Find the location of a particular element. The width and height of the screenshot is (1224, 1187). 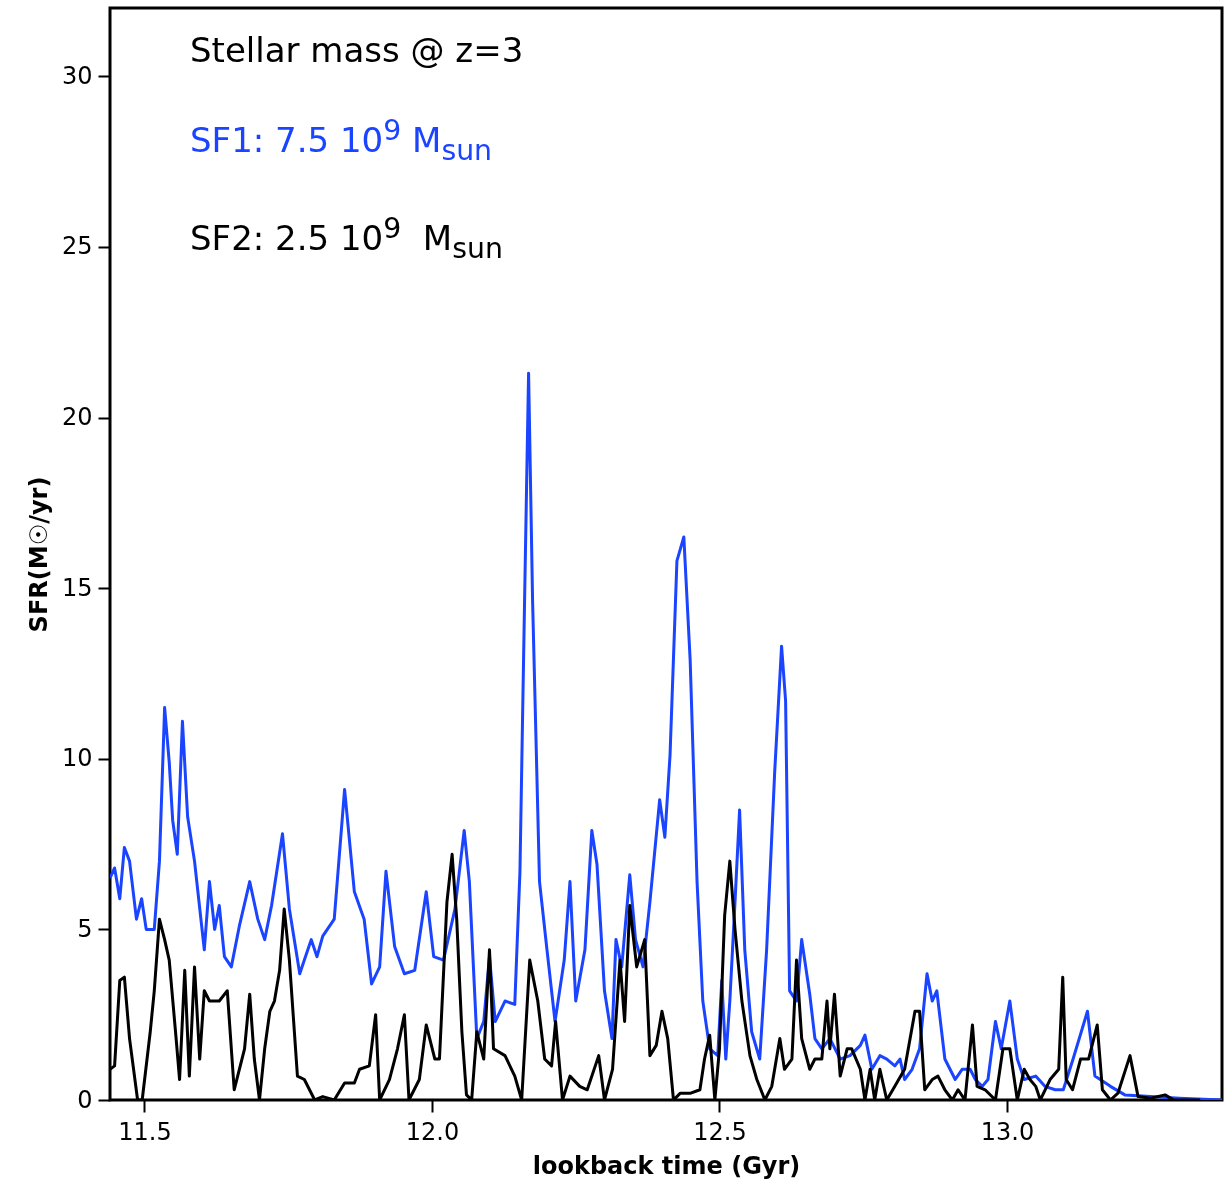

x-tick-label: 11.5 is located at coordinates (145, 1131).